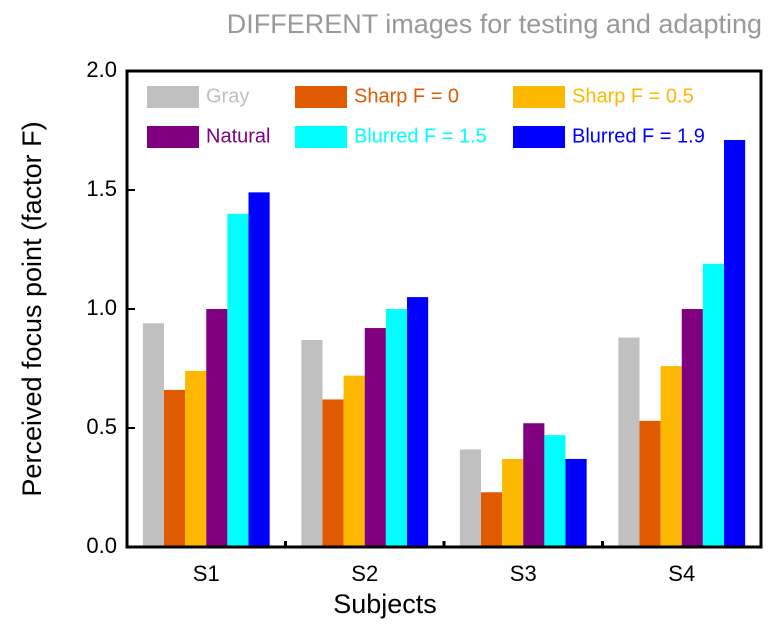 The width and height of the screenshot is (770, 633). I want to click on y-tick-label: 1.5, so click(101, 188).